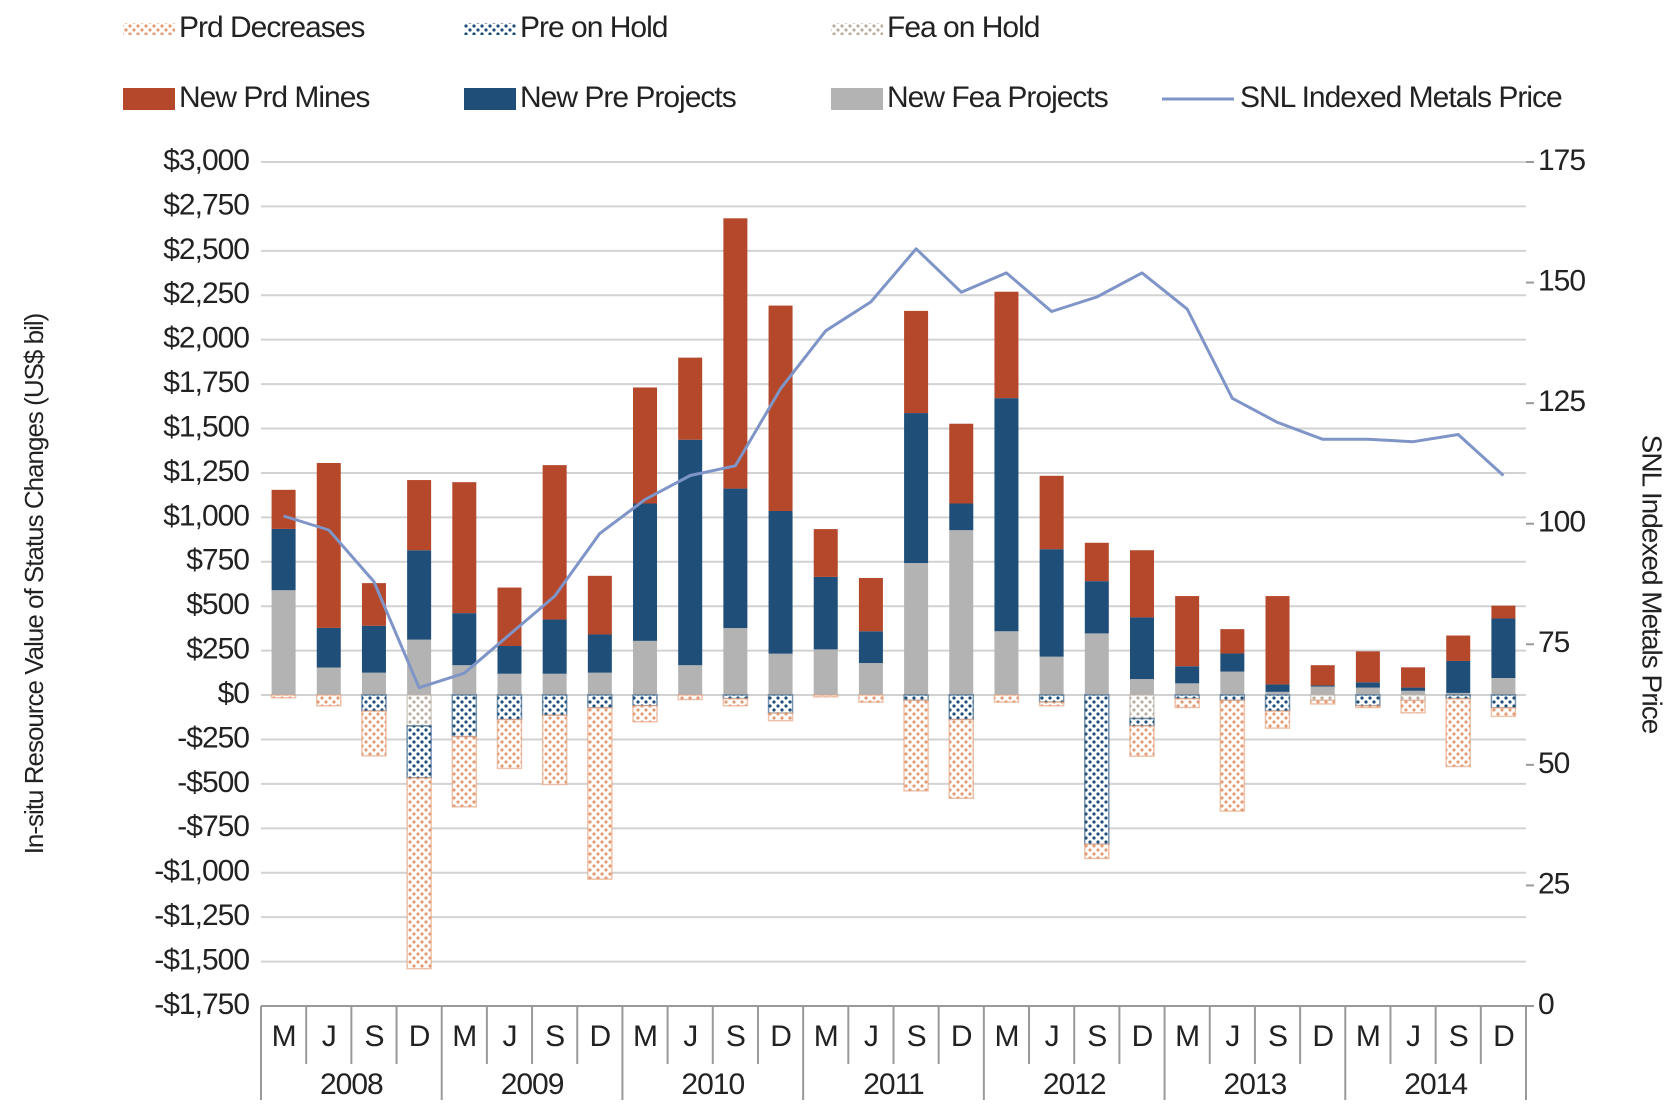  What do you see at coordinates (217, 604) in the screenshot?
I see `y-tick-label: $500` at bounding box center [217, 604].